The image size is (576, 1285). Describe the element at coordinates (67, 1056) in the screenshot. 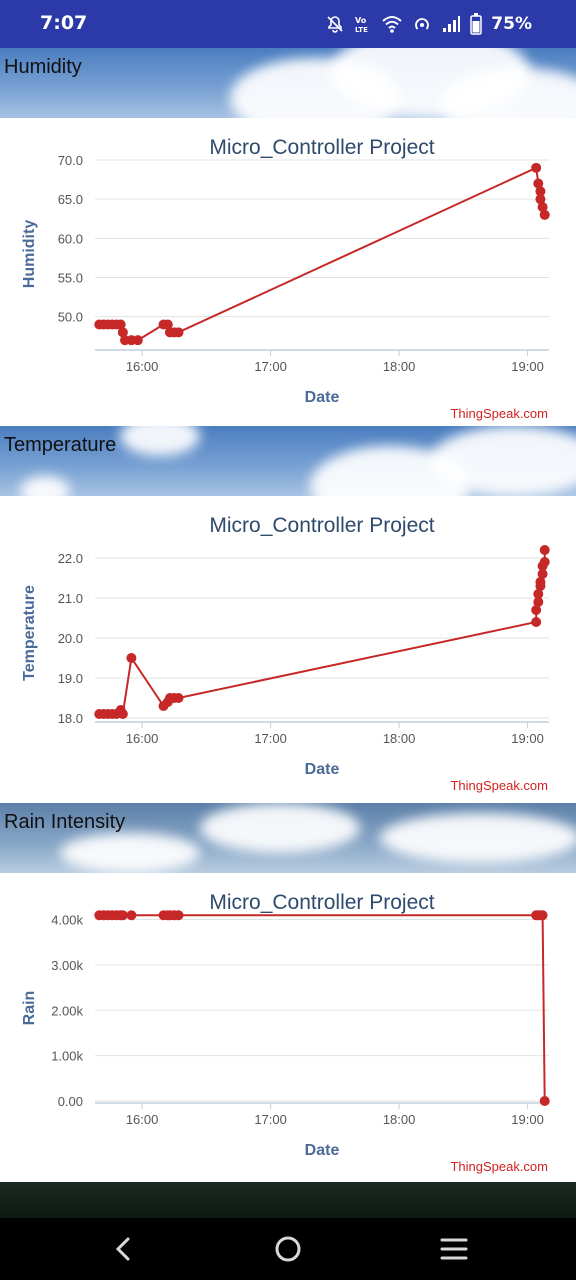

I see `y-tick-label: 1.00k` at that location.